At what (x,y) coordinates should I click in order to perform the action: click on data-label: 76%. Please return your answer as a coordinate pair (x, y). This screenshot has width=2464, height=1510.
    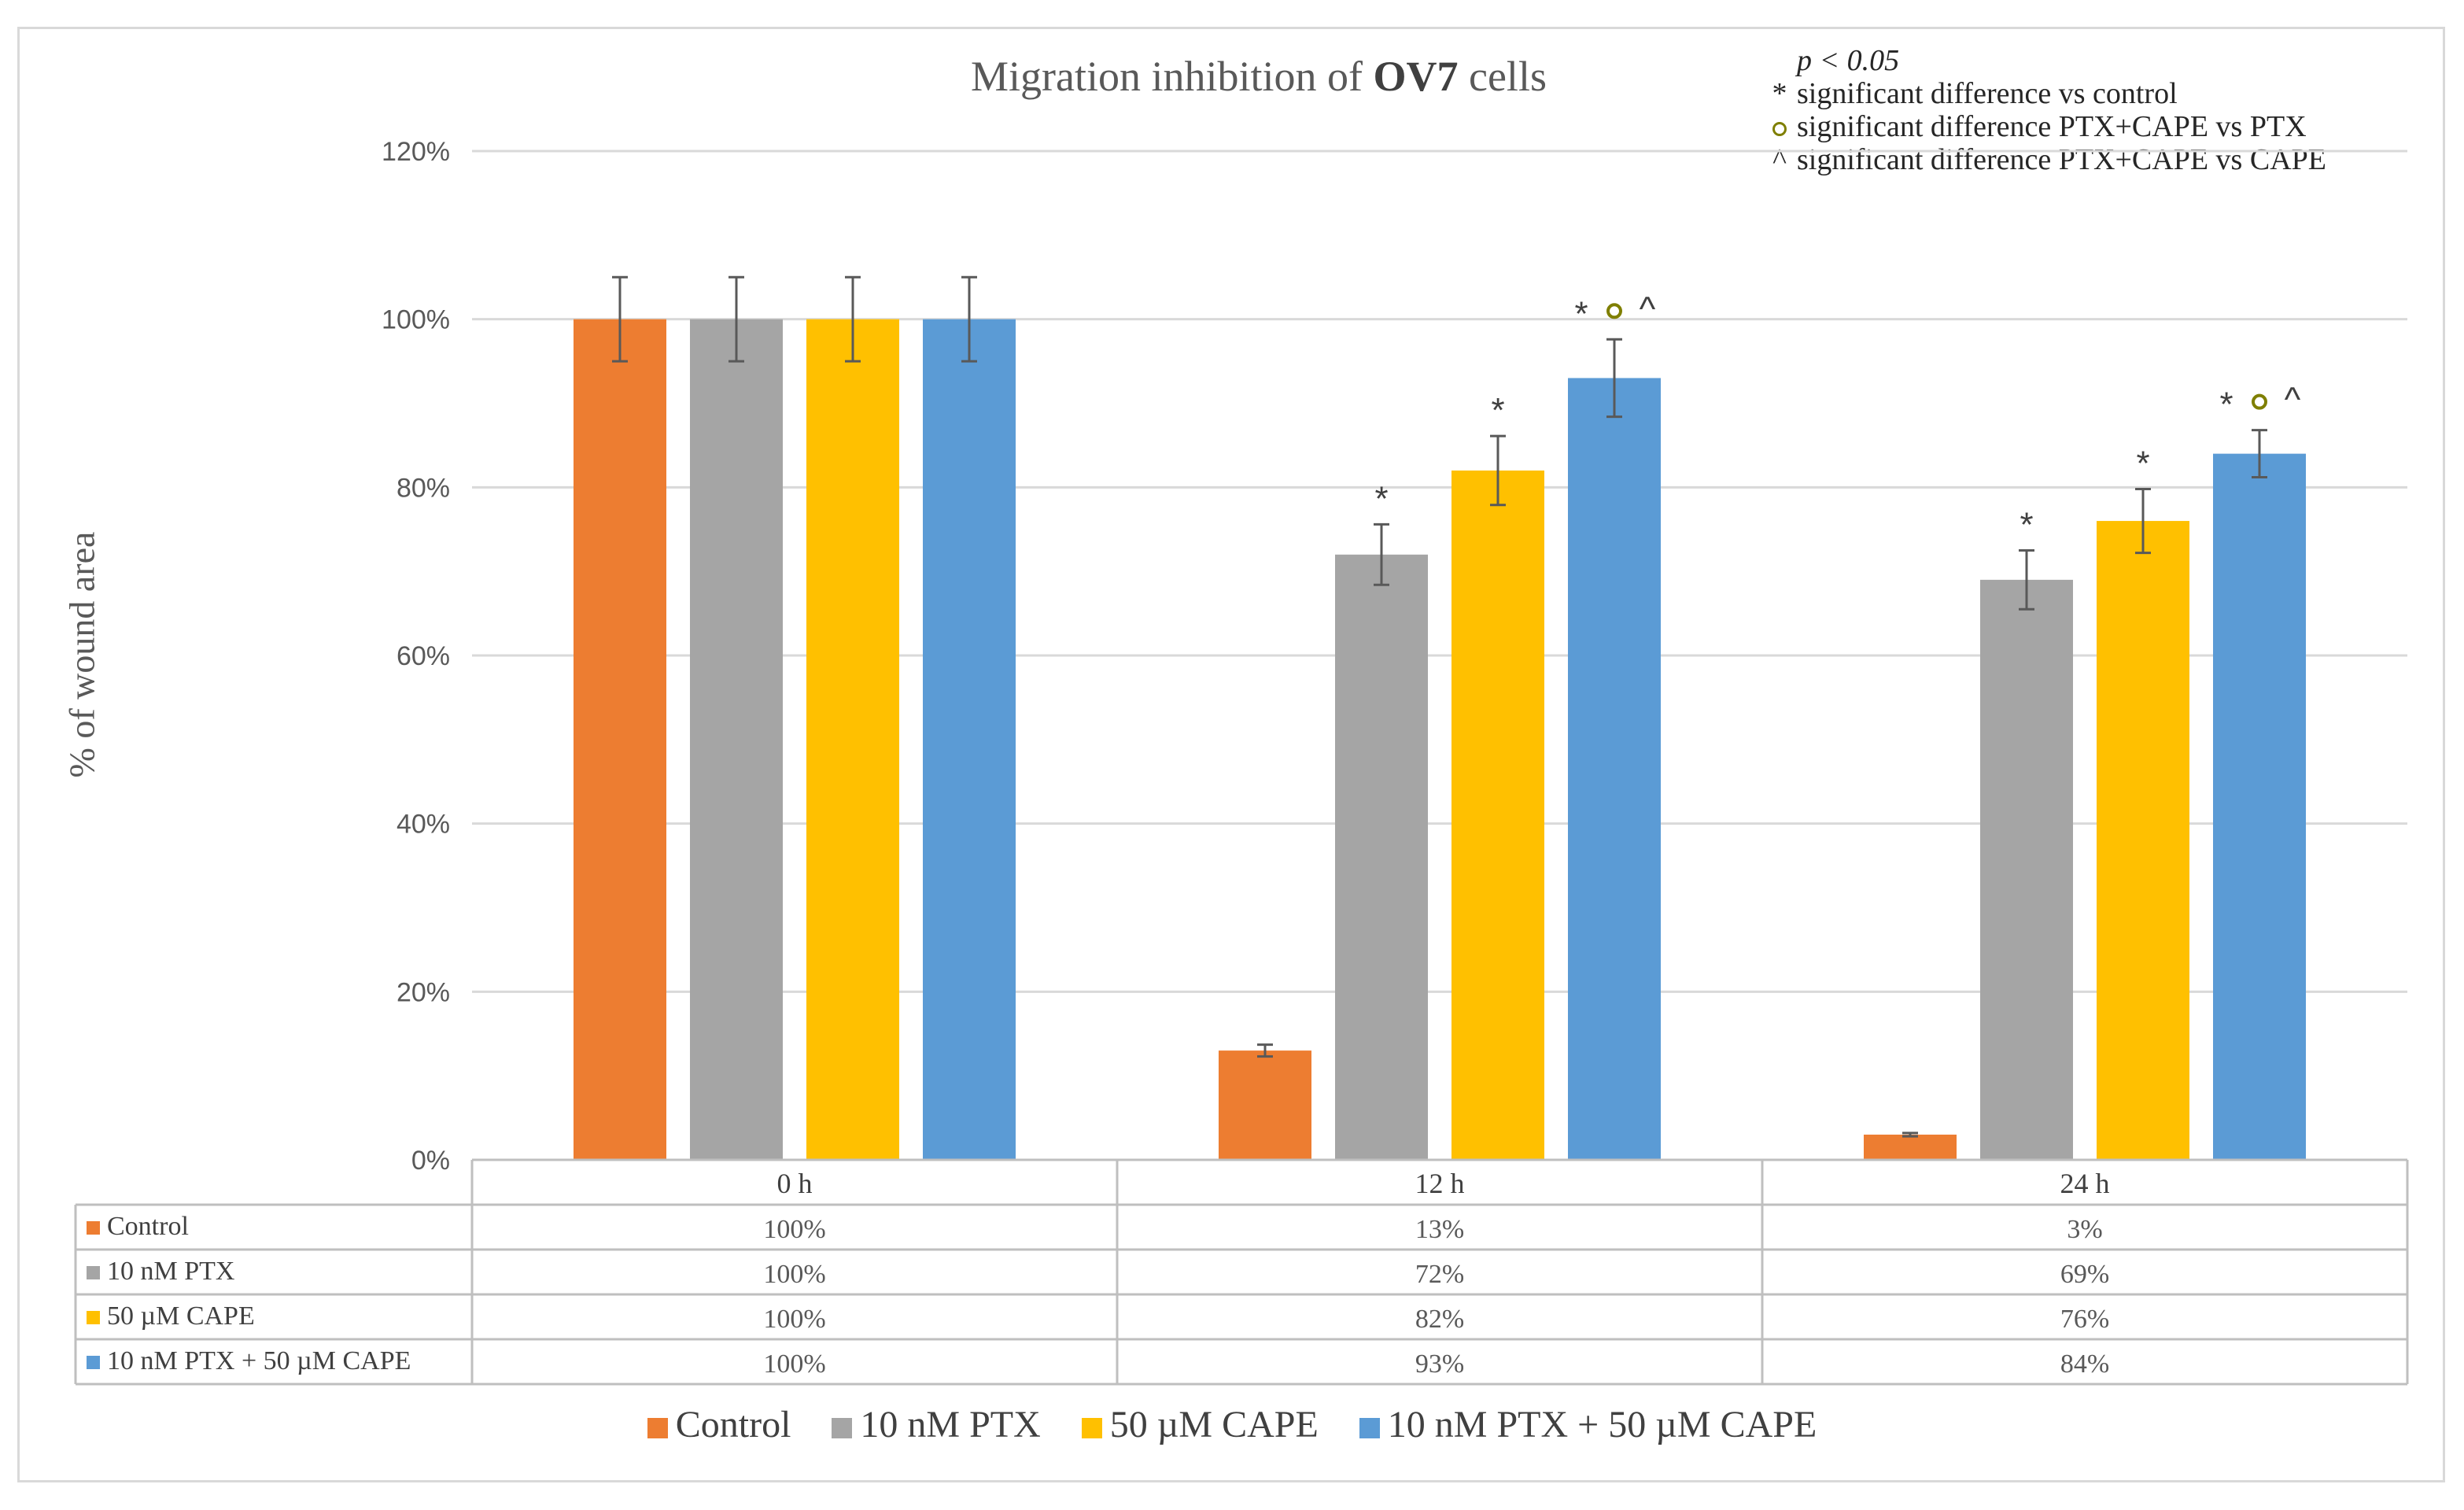
    Looking at the image, I should click on (2084, 1319).